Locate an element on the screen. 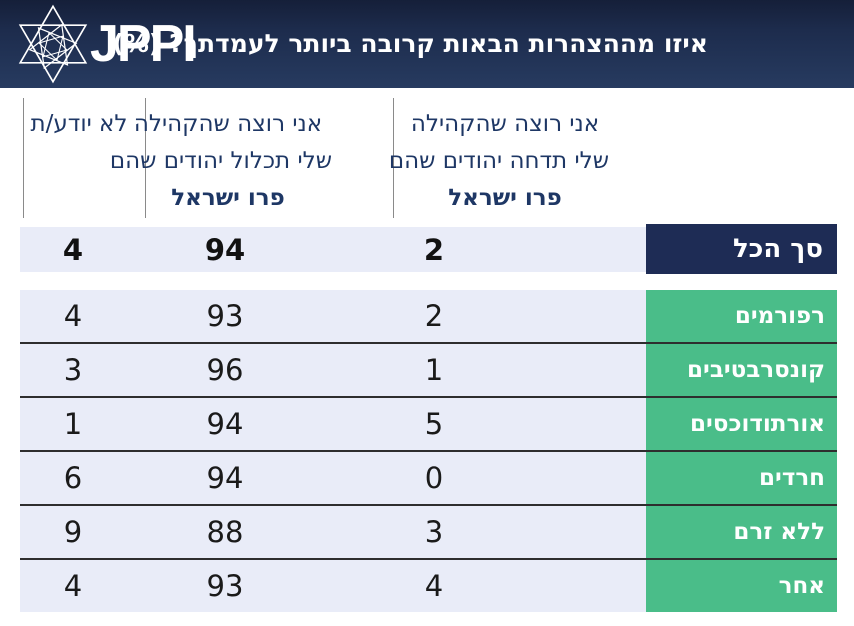  total-row-label: סך הכל is located at coordinates (741, 249).